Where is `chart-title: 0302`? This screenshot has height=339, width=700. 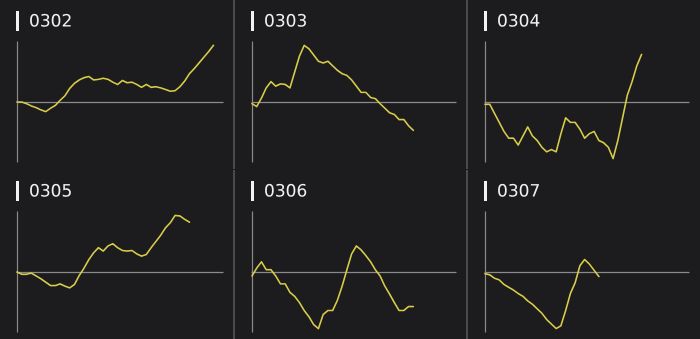
chart-title: 0302 is located at coordinates (50, 22).